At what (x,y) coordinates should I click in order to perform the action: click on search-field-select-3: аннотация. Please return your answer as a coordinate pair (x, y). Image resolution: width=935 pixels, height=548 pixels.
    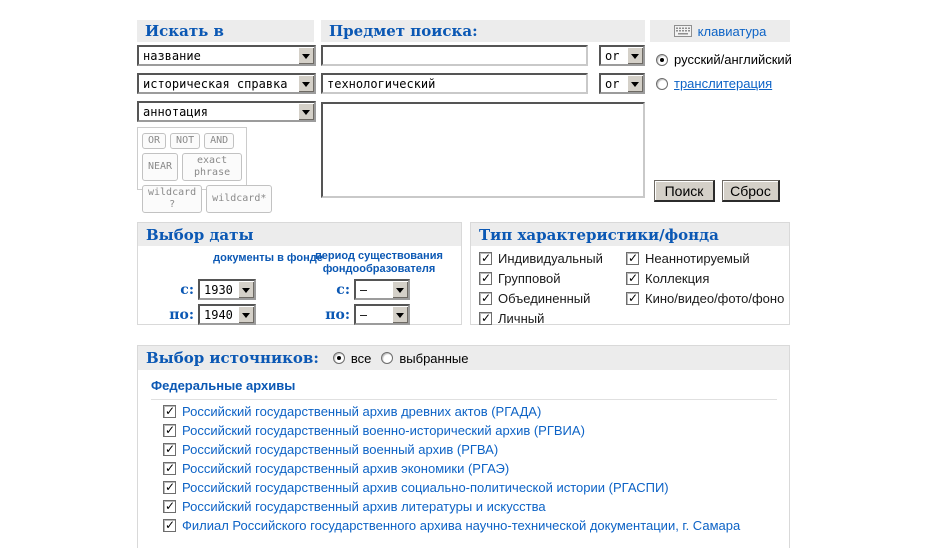
    Looking at the image, I should click on (226, 111).